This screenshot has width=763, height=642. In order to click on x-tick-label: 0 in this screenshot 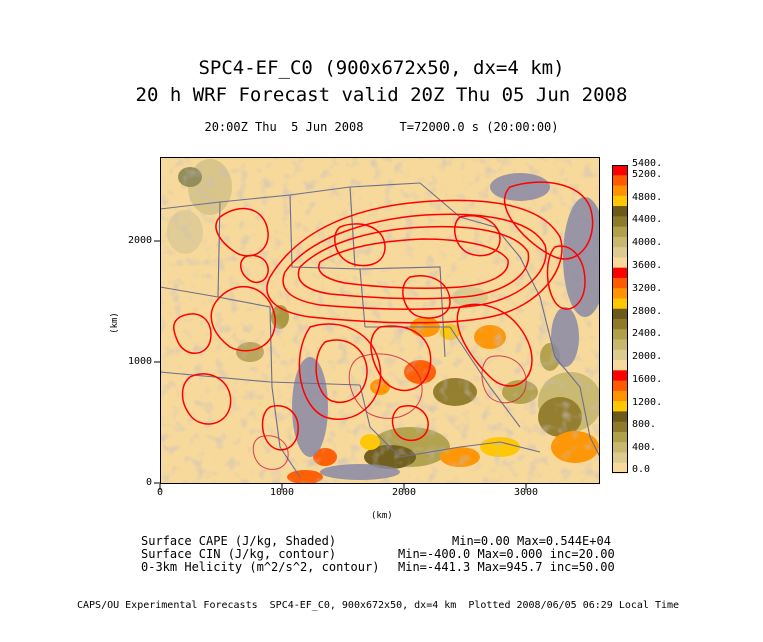, I will do `click(160, 492)`.